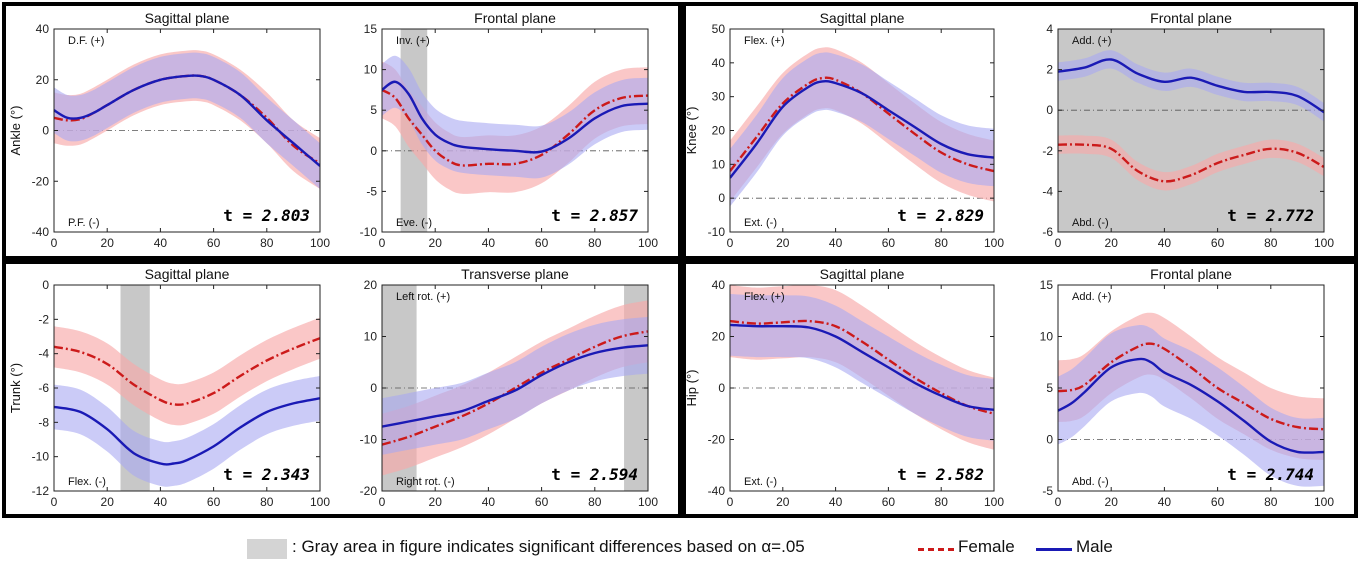 This screenshot has width=1360, height=561. I want to click on y-tick-label: -5, so click(1047, 491).